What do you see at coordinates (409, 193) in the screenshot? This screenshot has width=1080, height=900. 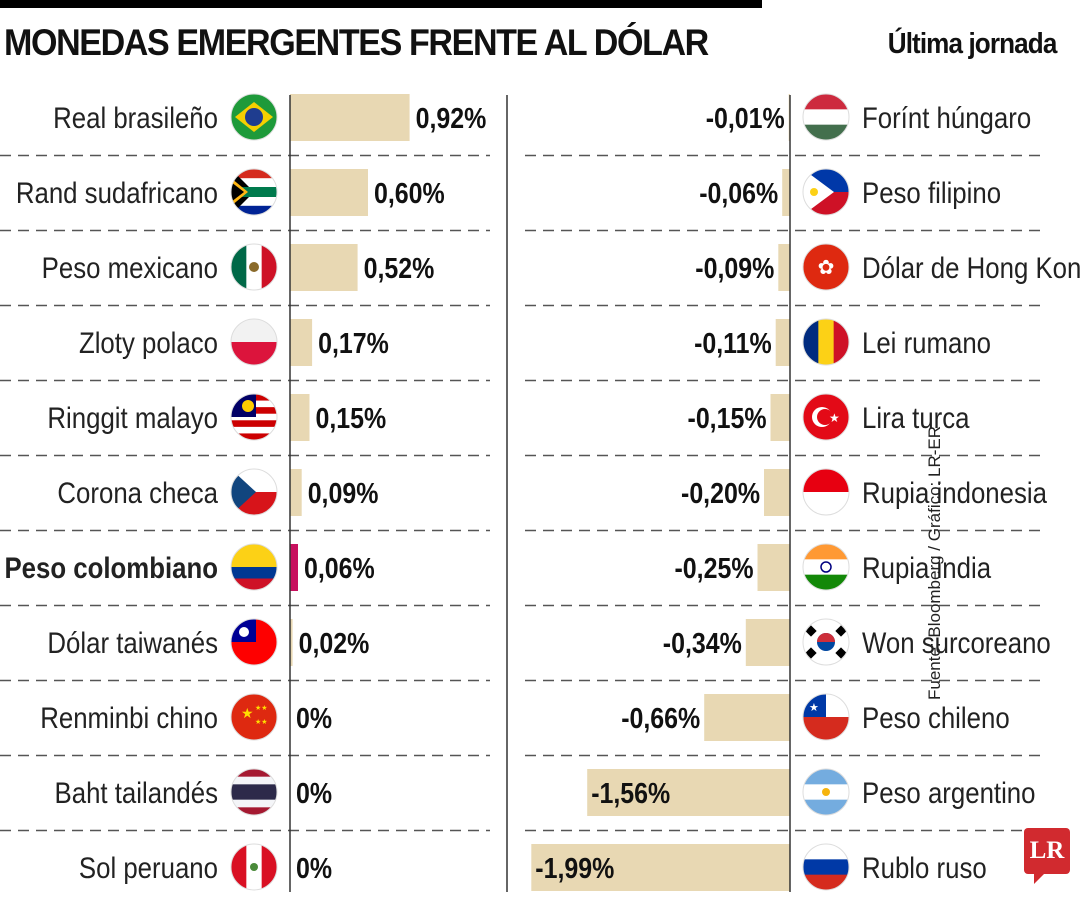 I see `data-label: 0,60%` at bounding box center [409, 193].